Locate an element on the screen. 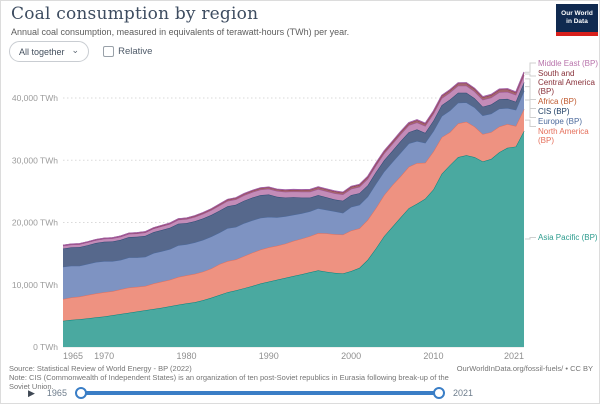 This screenshot has width=600, height=404. region-mode-dropdown: All together ⌄ is located at coordinates (49, 51).